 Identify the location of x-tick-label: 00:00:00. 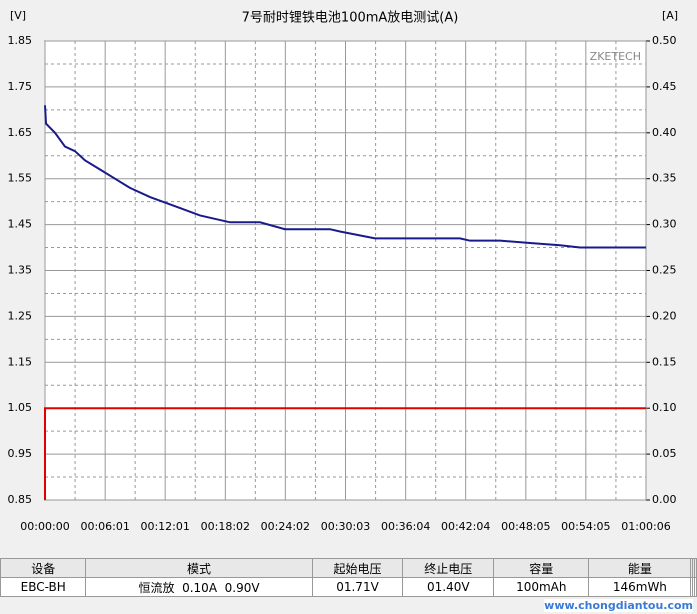
(44, 526).